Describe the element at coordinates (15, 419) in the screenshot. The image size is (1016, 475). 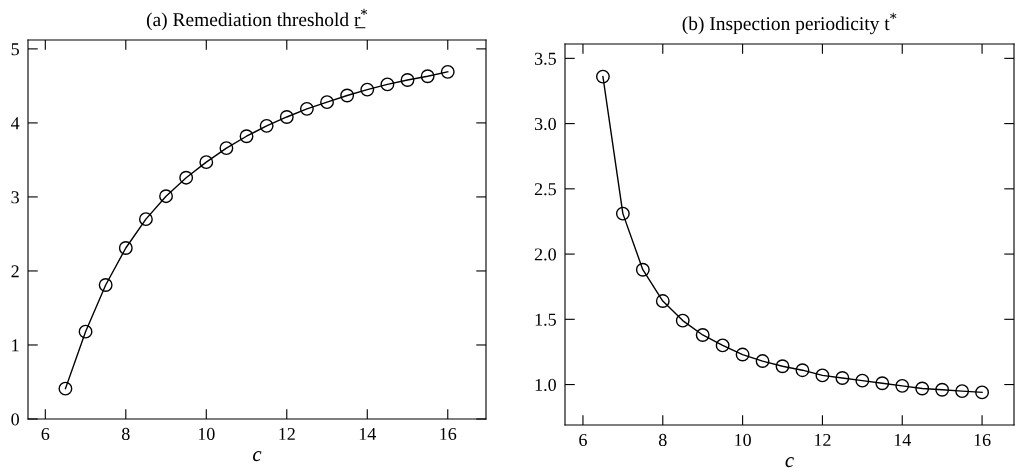
I see `y-tick-label: 0` at that location.